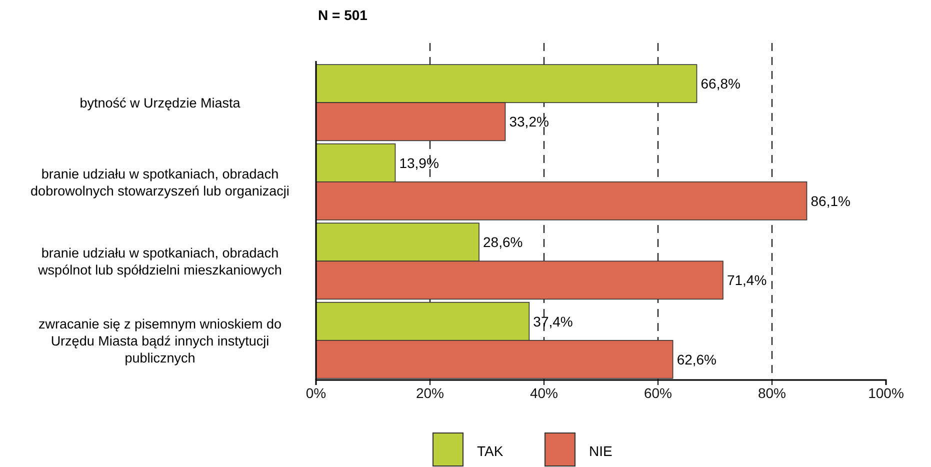 This screenshot has width=931, height=467. Describe the element at coordinates (696, 359) in the screenshot. I see `data-label: 62,6%` at that location.